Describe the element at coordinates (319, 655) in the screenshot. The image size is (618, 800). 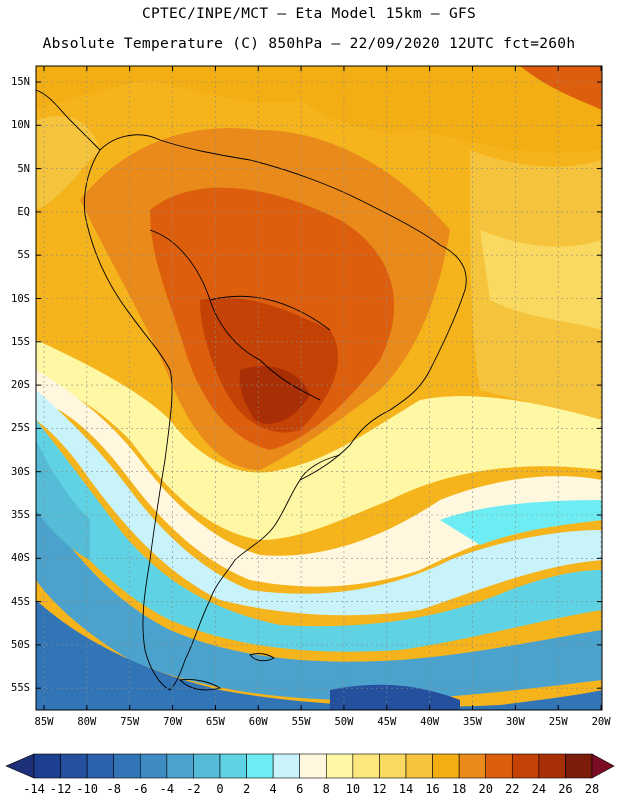
I see `field-band-south-deepblue` at that location.